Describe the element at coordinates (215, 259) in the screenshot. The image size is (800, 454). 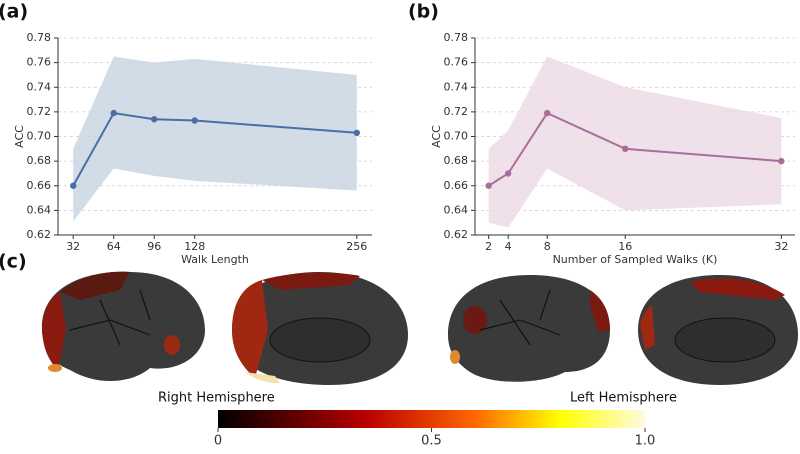
I see `x-axis-label: Walk Length` at that location.